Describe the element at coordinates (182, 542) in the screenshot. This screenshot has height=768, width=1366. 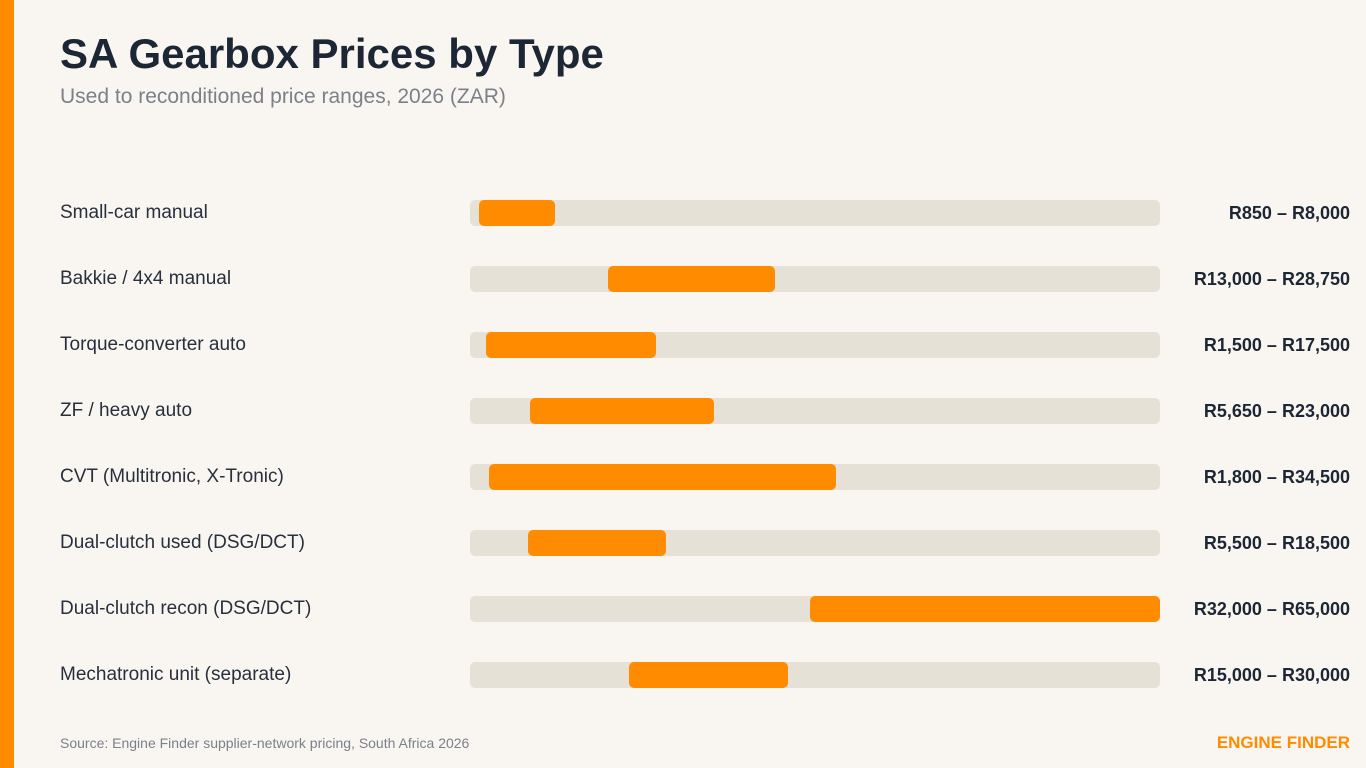
I see `row-label: Dual-clutch used (DSG/DCT)` at that location.